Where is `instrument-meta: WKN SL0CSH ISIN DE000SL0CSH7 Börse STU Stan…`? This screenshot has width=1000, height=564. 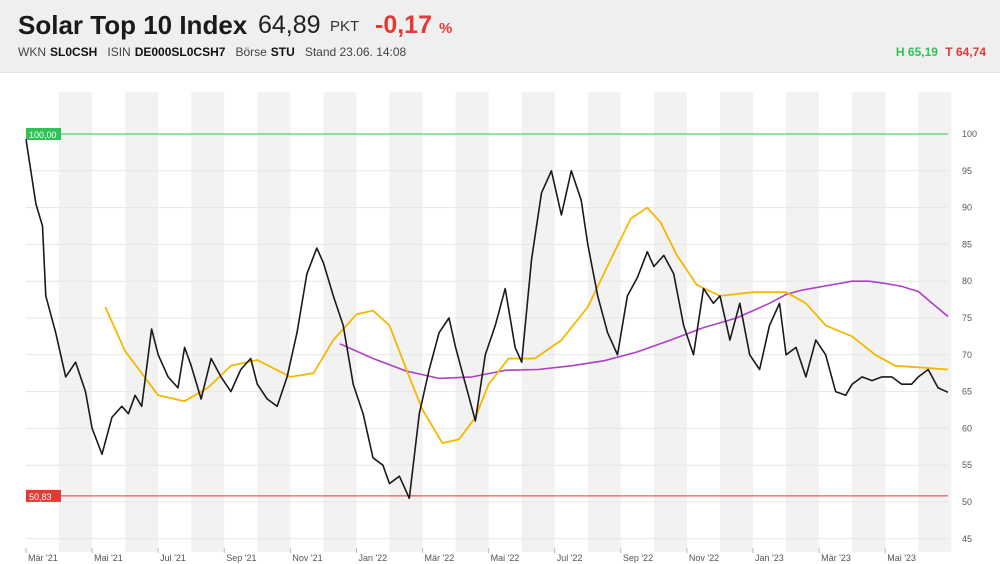
instrument-meta: WKN SL0CSH ISIN DE000SL0CSH7 Börse STU Stan… is located at coordinates (214, 52).